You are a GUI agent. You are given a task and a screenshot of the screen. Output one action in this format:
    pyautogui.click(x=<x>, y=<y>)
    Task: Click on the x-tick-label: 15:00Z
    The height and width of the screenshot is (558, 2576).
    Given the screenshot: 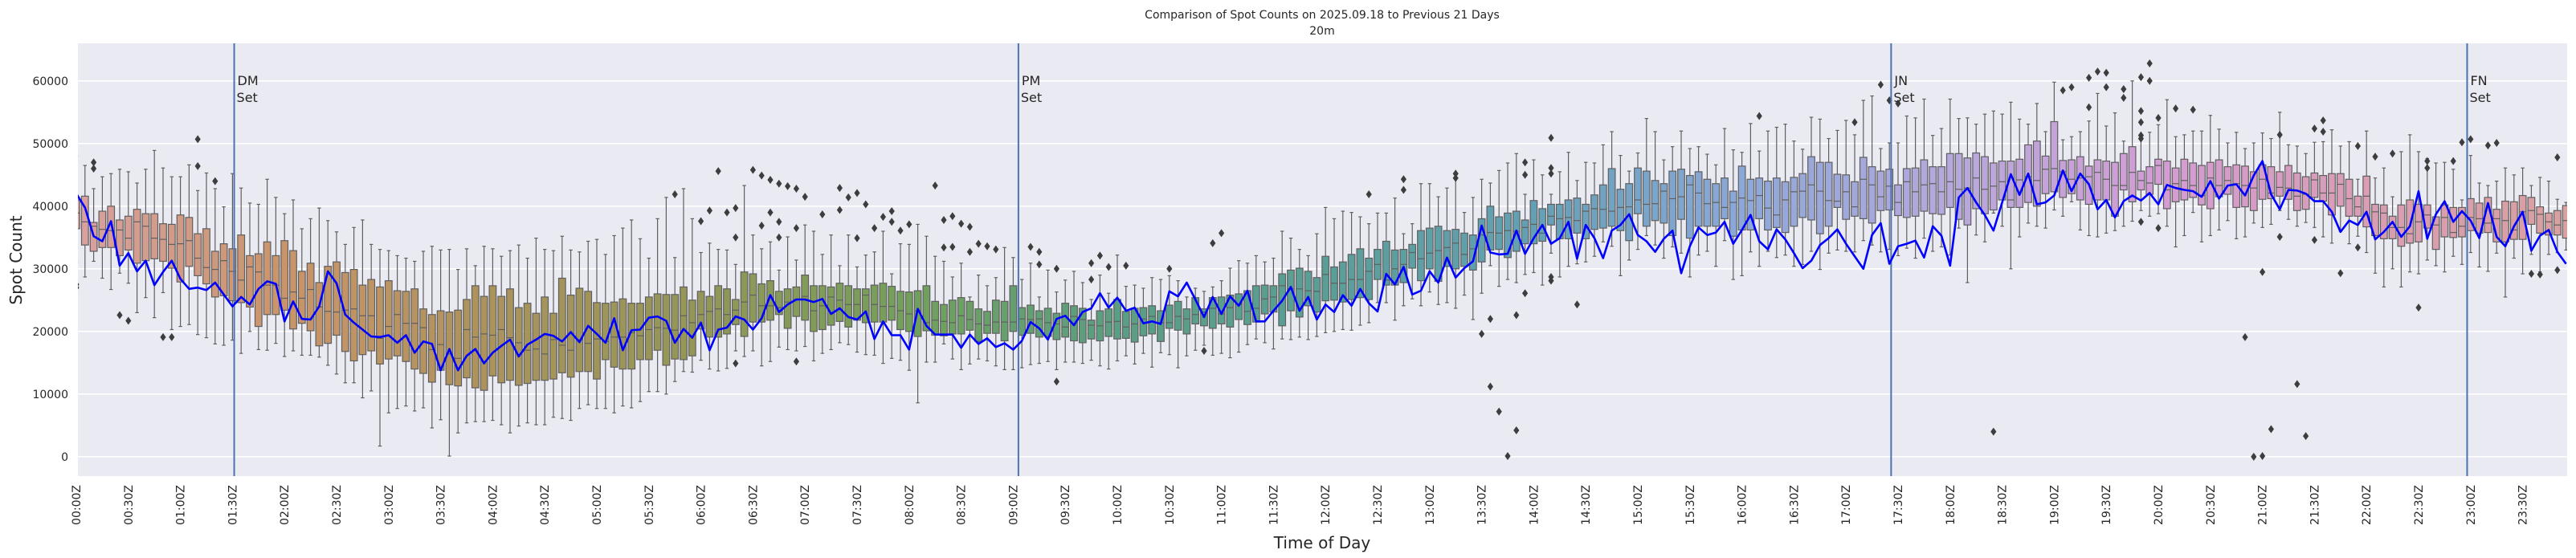 What is the action you would take?
    pyautogui.click(x=1638, y=505)
    